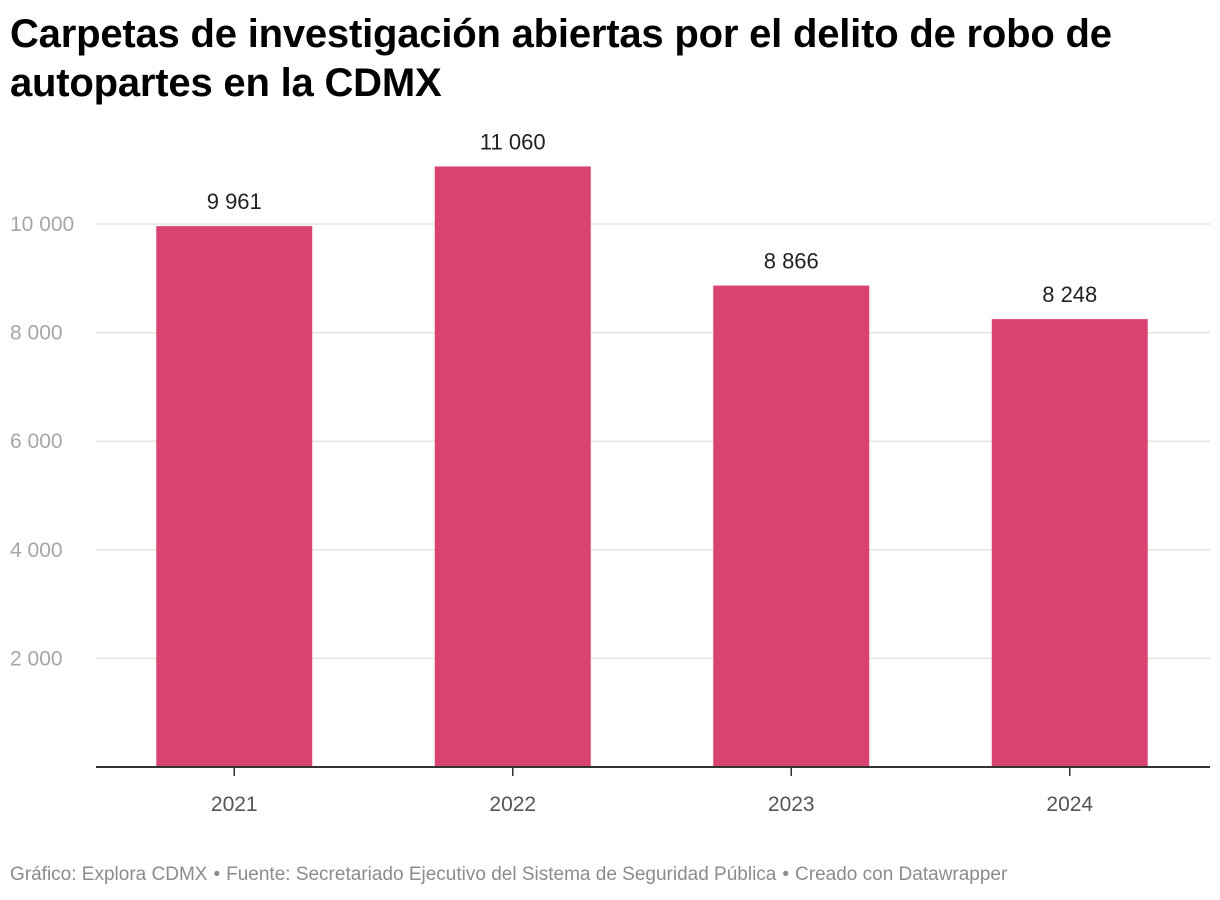 The height and width of the screenshot is (900, 1220). I want to click on value-label: 8 866, so click(791, 261).